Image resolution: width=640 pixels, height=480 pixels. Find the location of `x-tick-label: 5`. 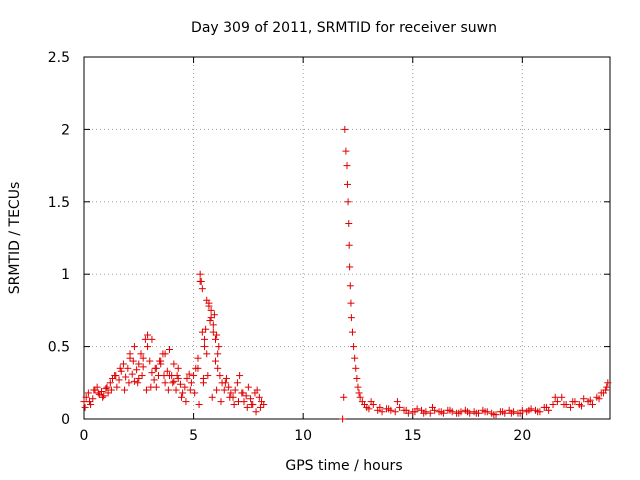

x-tick-label: 5 is located at coordinates (193, 436).